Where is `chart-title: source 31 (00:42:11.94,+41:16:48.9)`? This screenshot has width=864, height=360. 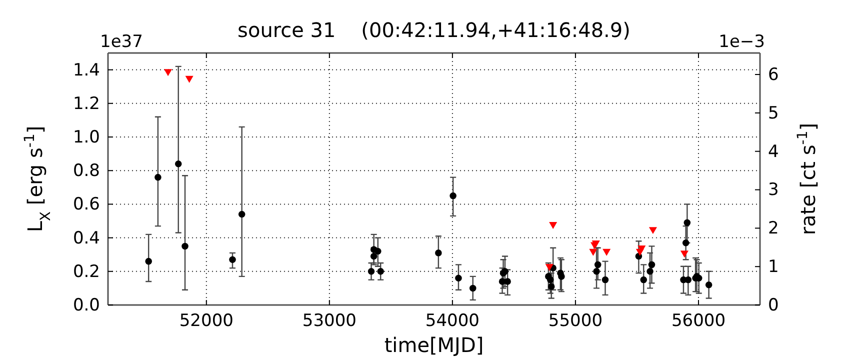
chart-title: source 31 (00:42:11.94,+41:16:48.9) is located at coordinates (434, 30).